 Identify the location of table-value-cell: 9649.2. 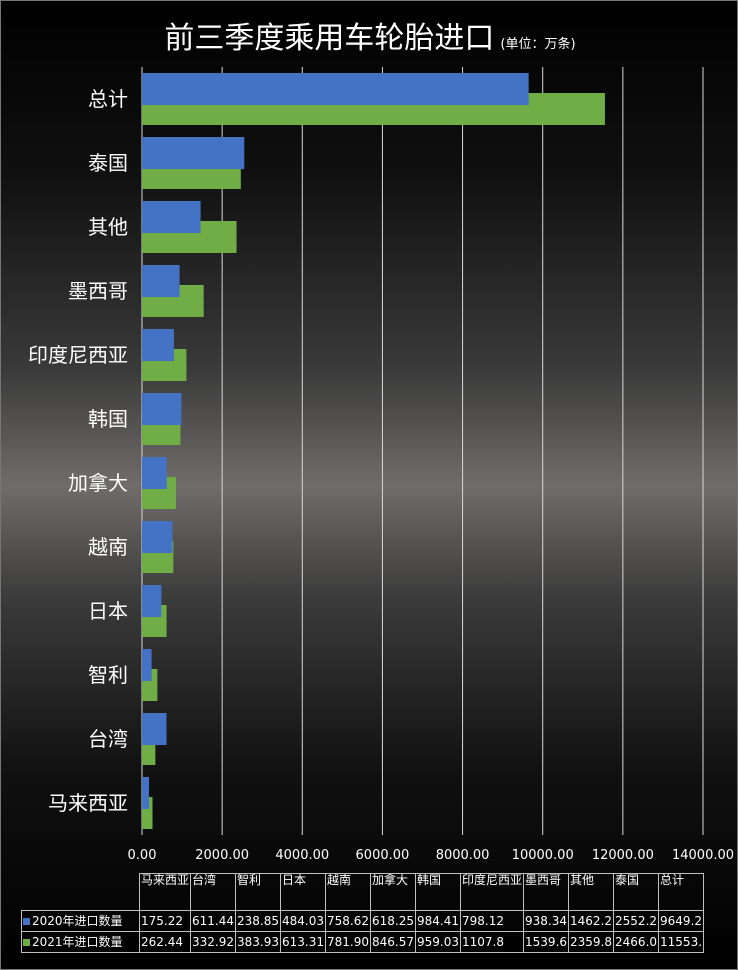
(681, 921).